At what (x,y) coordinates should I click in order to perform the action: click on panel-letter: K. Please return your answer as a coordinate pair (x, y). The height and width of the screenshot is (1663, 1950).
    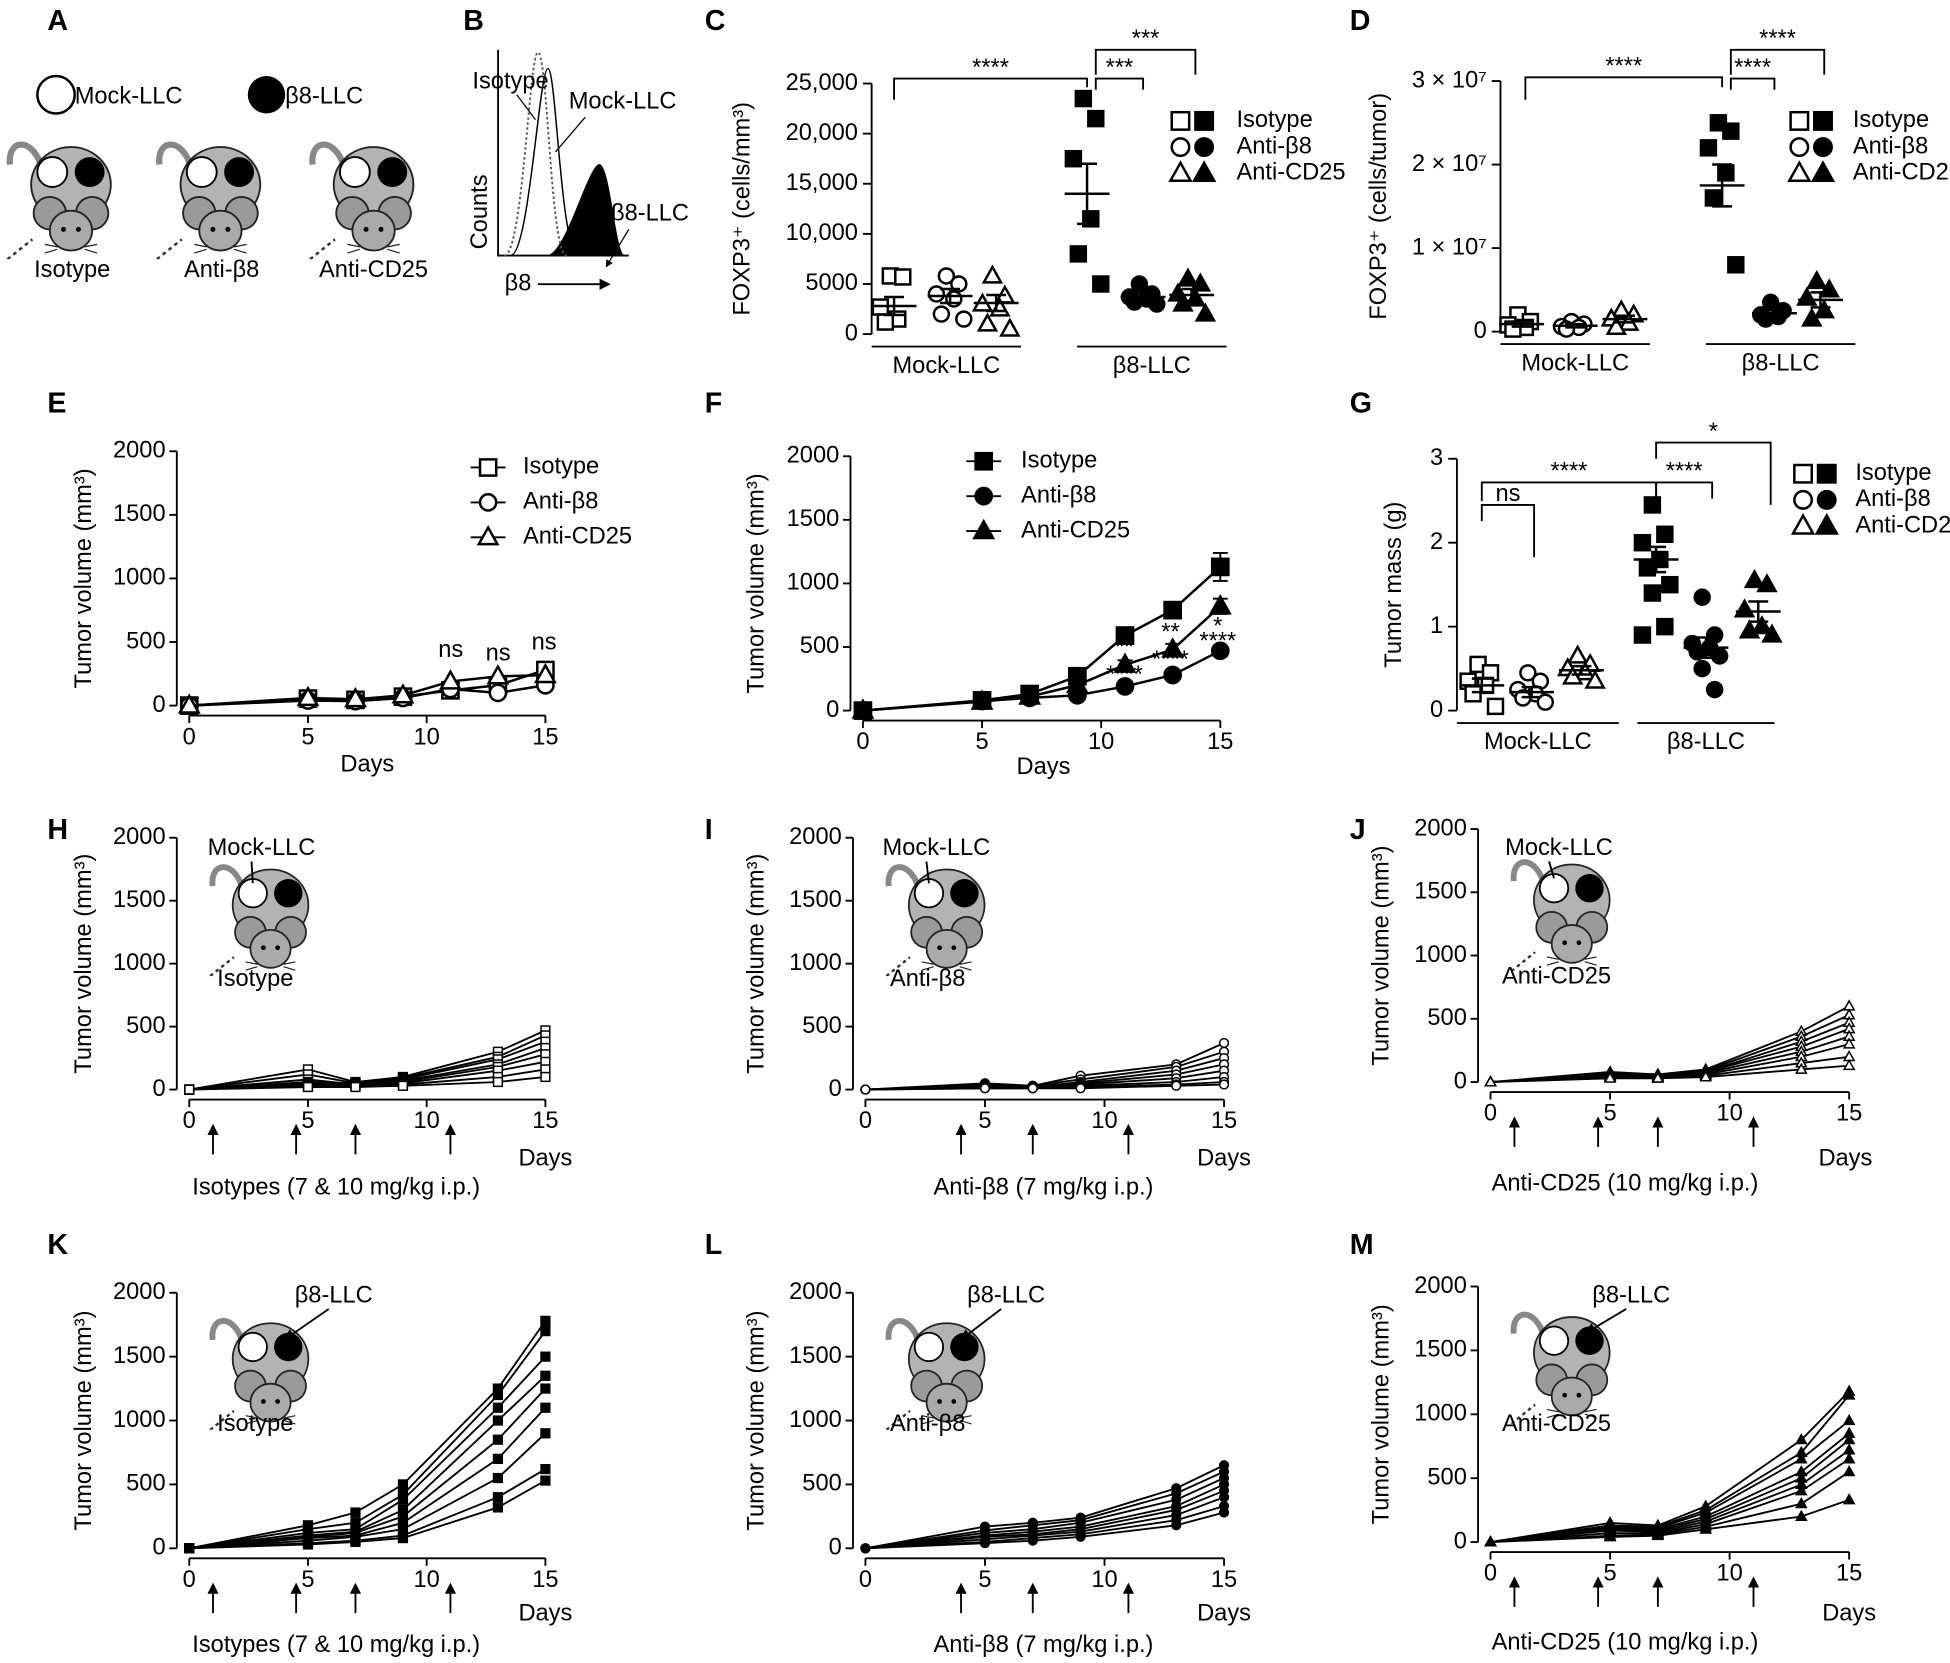
    Looking at the image, I should click on (57, 1245).